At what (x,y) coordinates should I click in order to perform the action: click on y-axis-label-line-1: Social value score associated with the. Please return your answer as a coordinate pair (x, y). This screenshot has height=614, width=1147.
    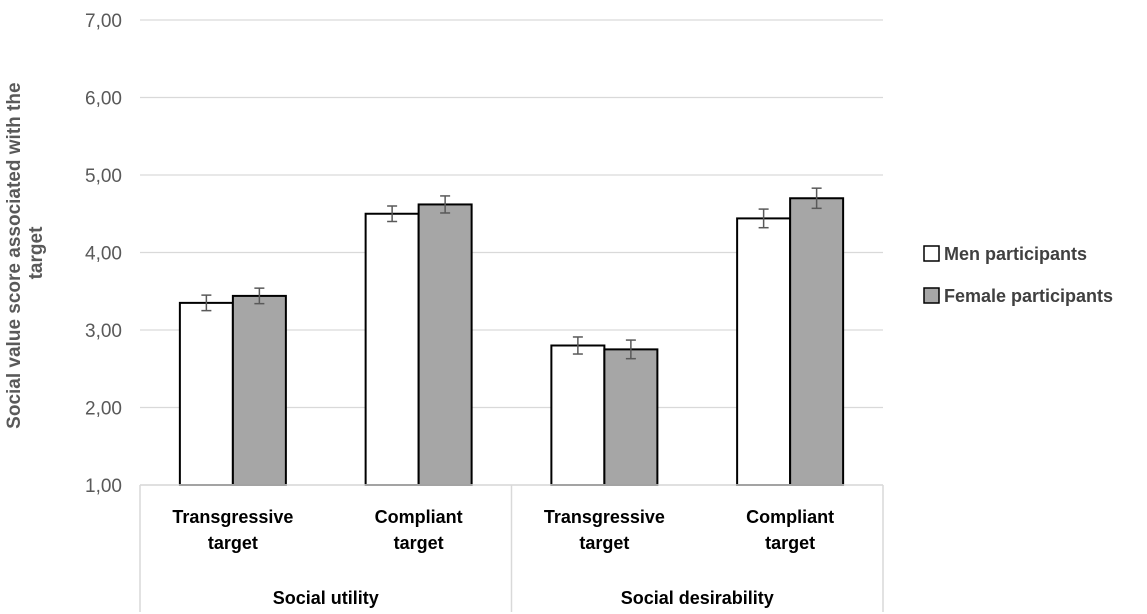
    Looking at the image, I should click on (14, 255).